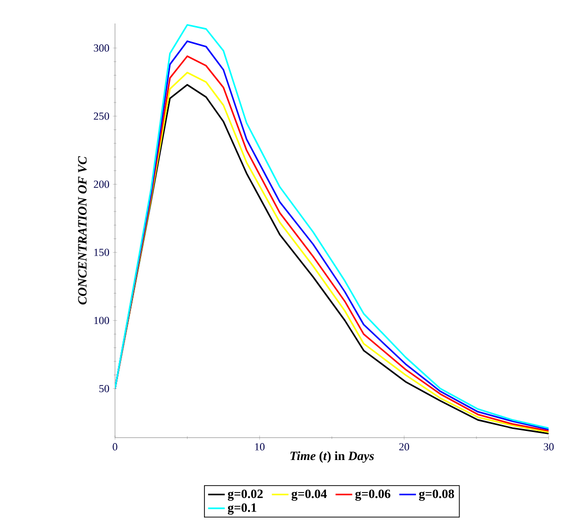 Image resolution: width=583 pixels, height=522 pixels. What do you see at coordinates (104, 388) in the screenshot?
I see `y-tick-label: 50` at bounding box center [104, 388].